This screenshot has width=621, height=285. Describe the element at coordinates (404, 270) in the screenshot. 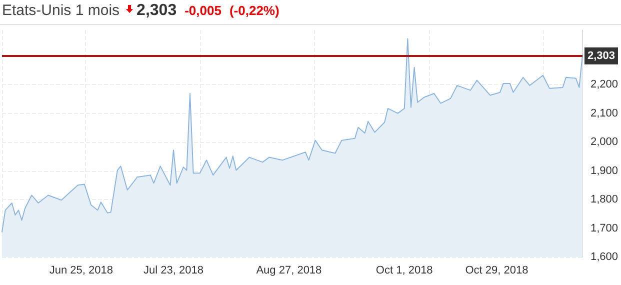

I see `x-tick-label: Oct 1, 2018` at that location.